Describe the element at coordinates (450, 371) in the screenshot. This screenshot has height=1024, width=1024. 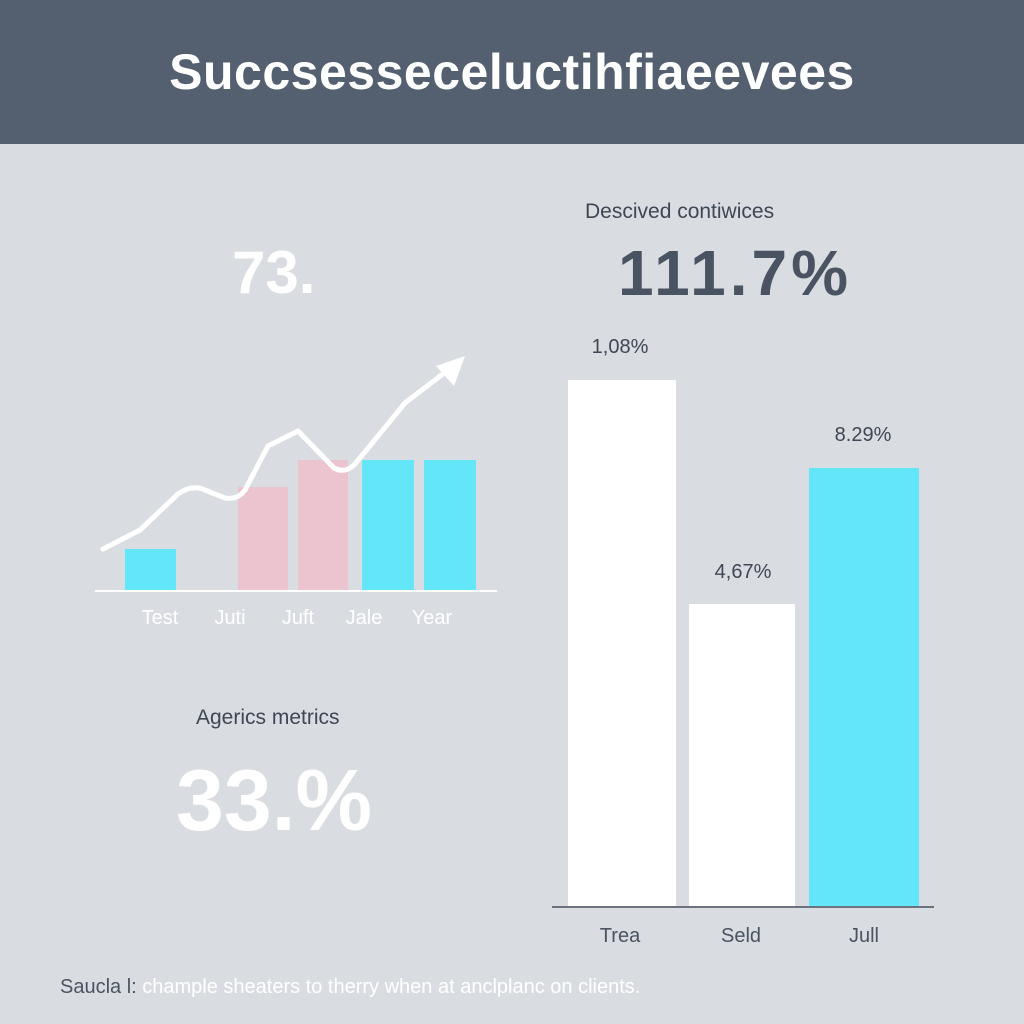
I see `trend-arrow-icon` at that location.